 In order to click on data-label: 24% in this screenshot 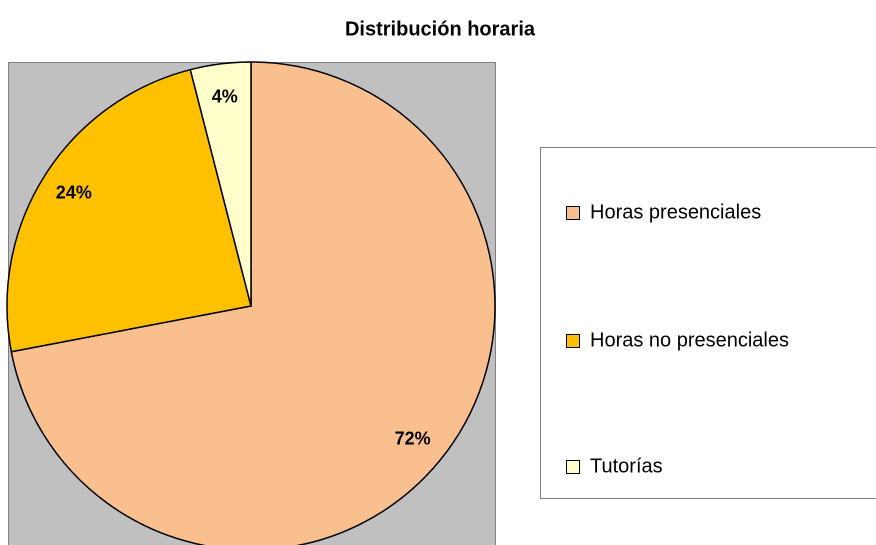, I will do `click(74, 192)`.